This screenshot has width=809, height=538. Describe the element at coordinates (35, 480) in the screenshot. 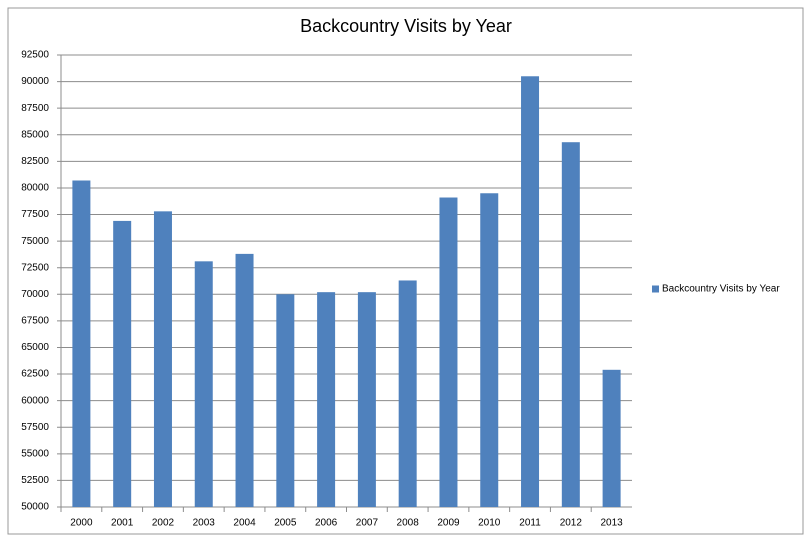

I see `y-tick-label: 52500` at that location.